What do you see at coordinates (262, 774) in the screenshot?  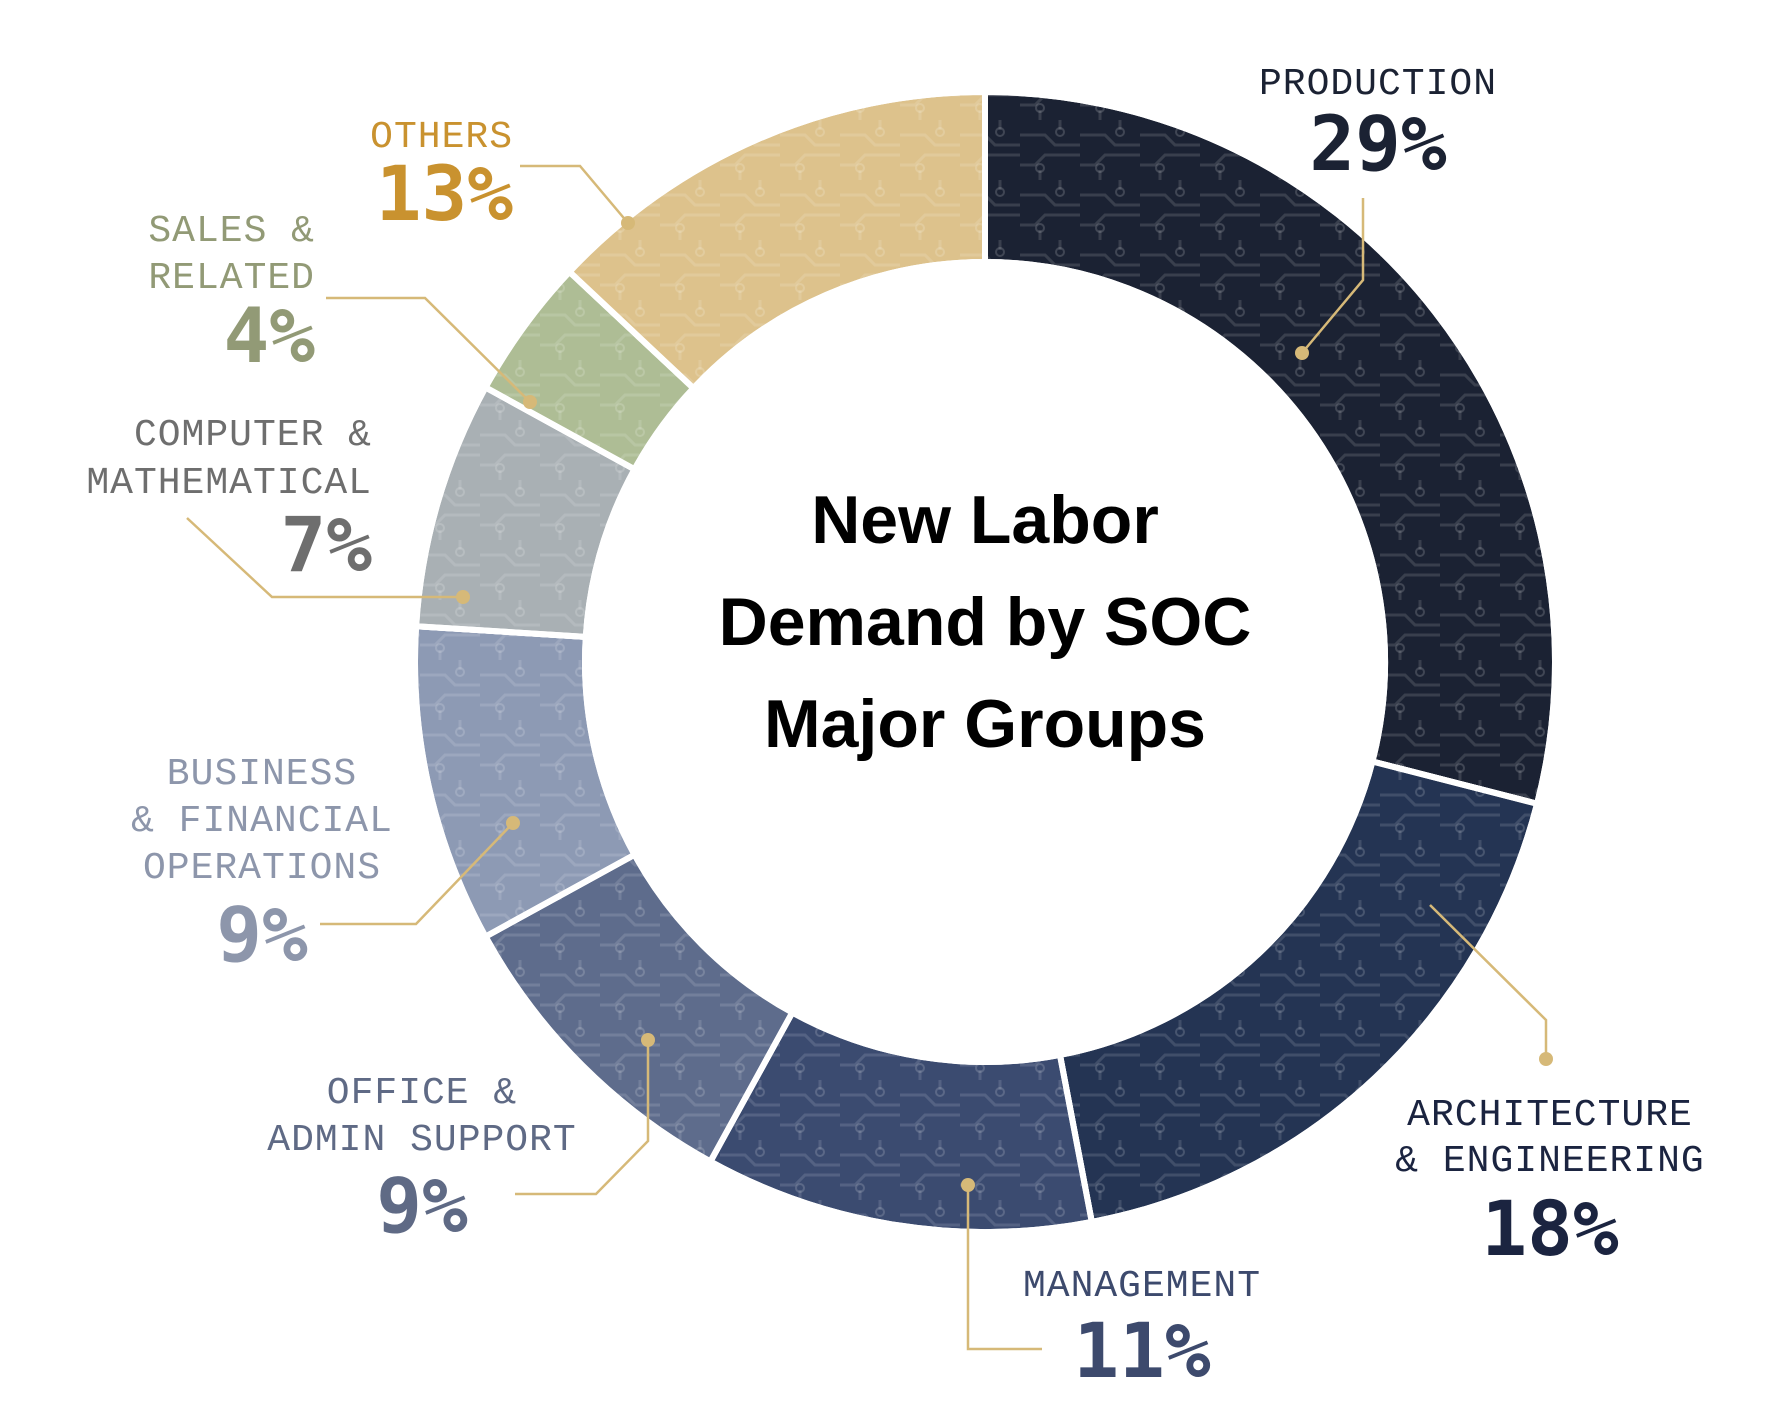 I see `slice-label-4-line-0: BUSINESS` at bounding box center [262, 774].